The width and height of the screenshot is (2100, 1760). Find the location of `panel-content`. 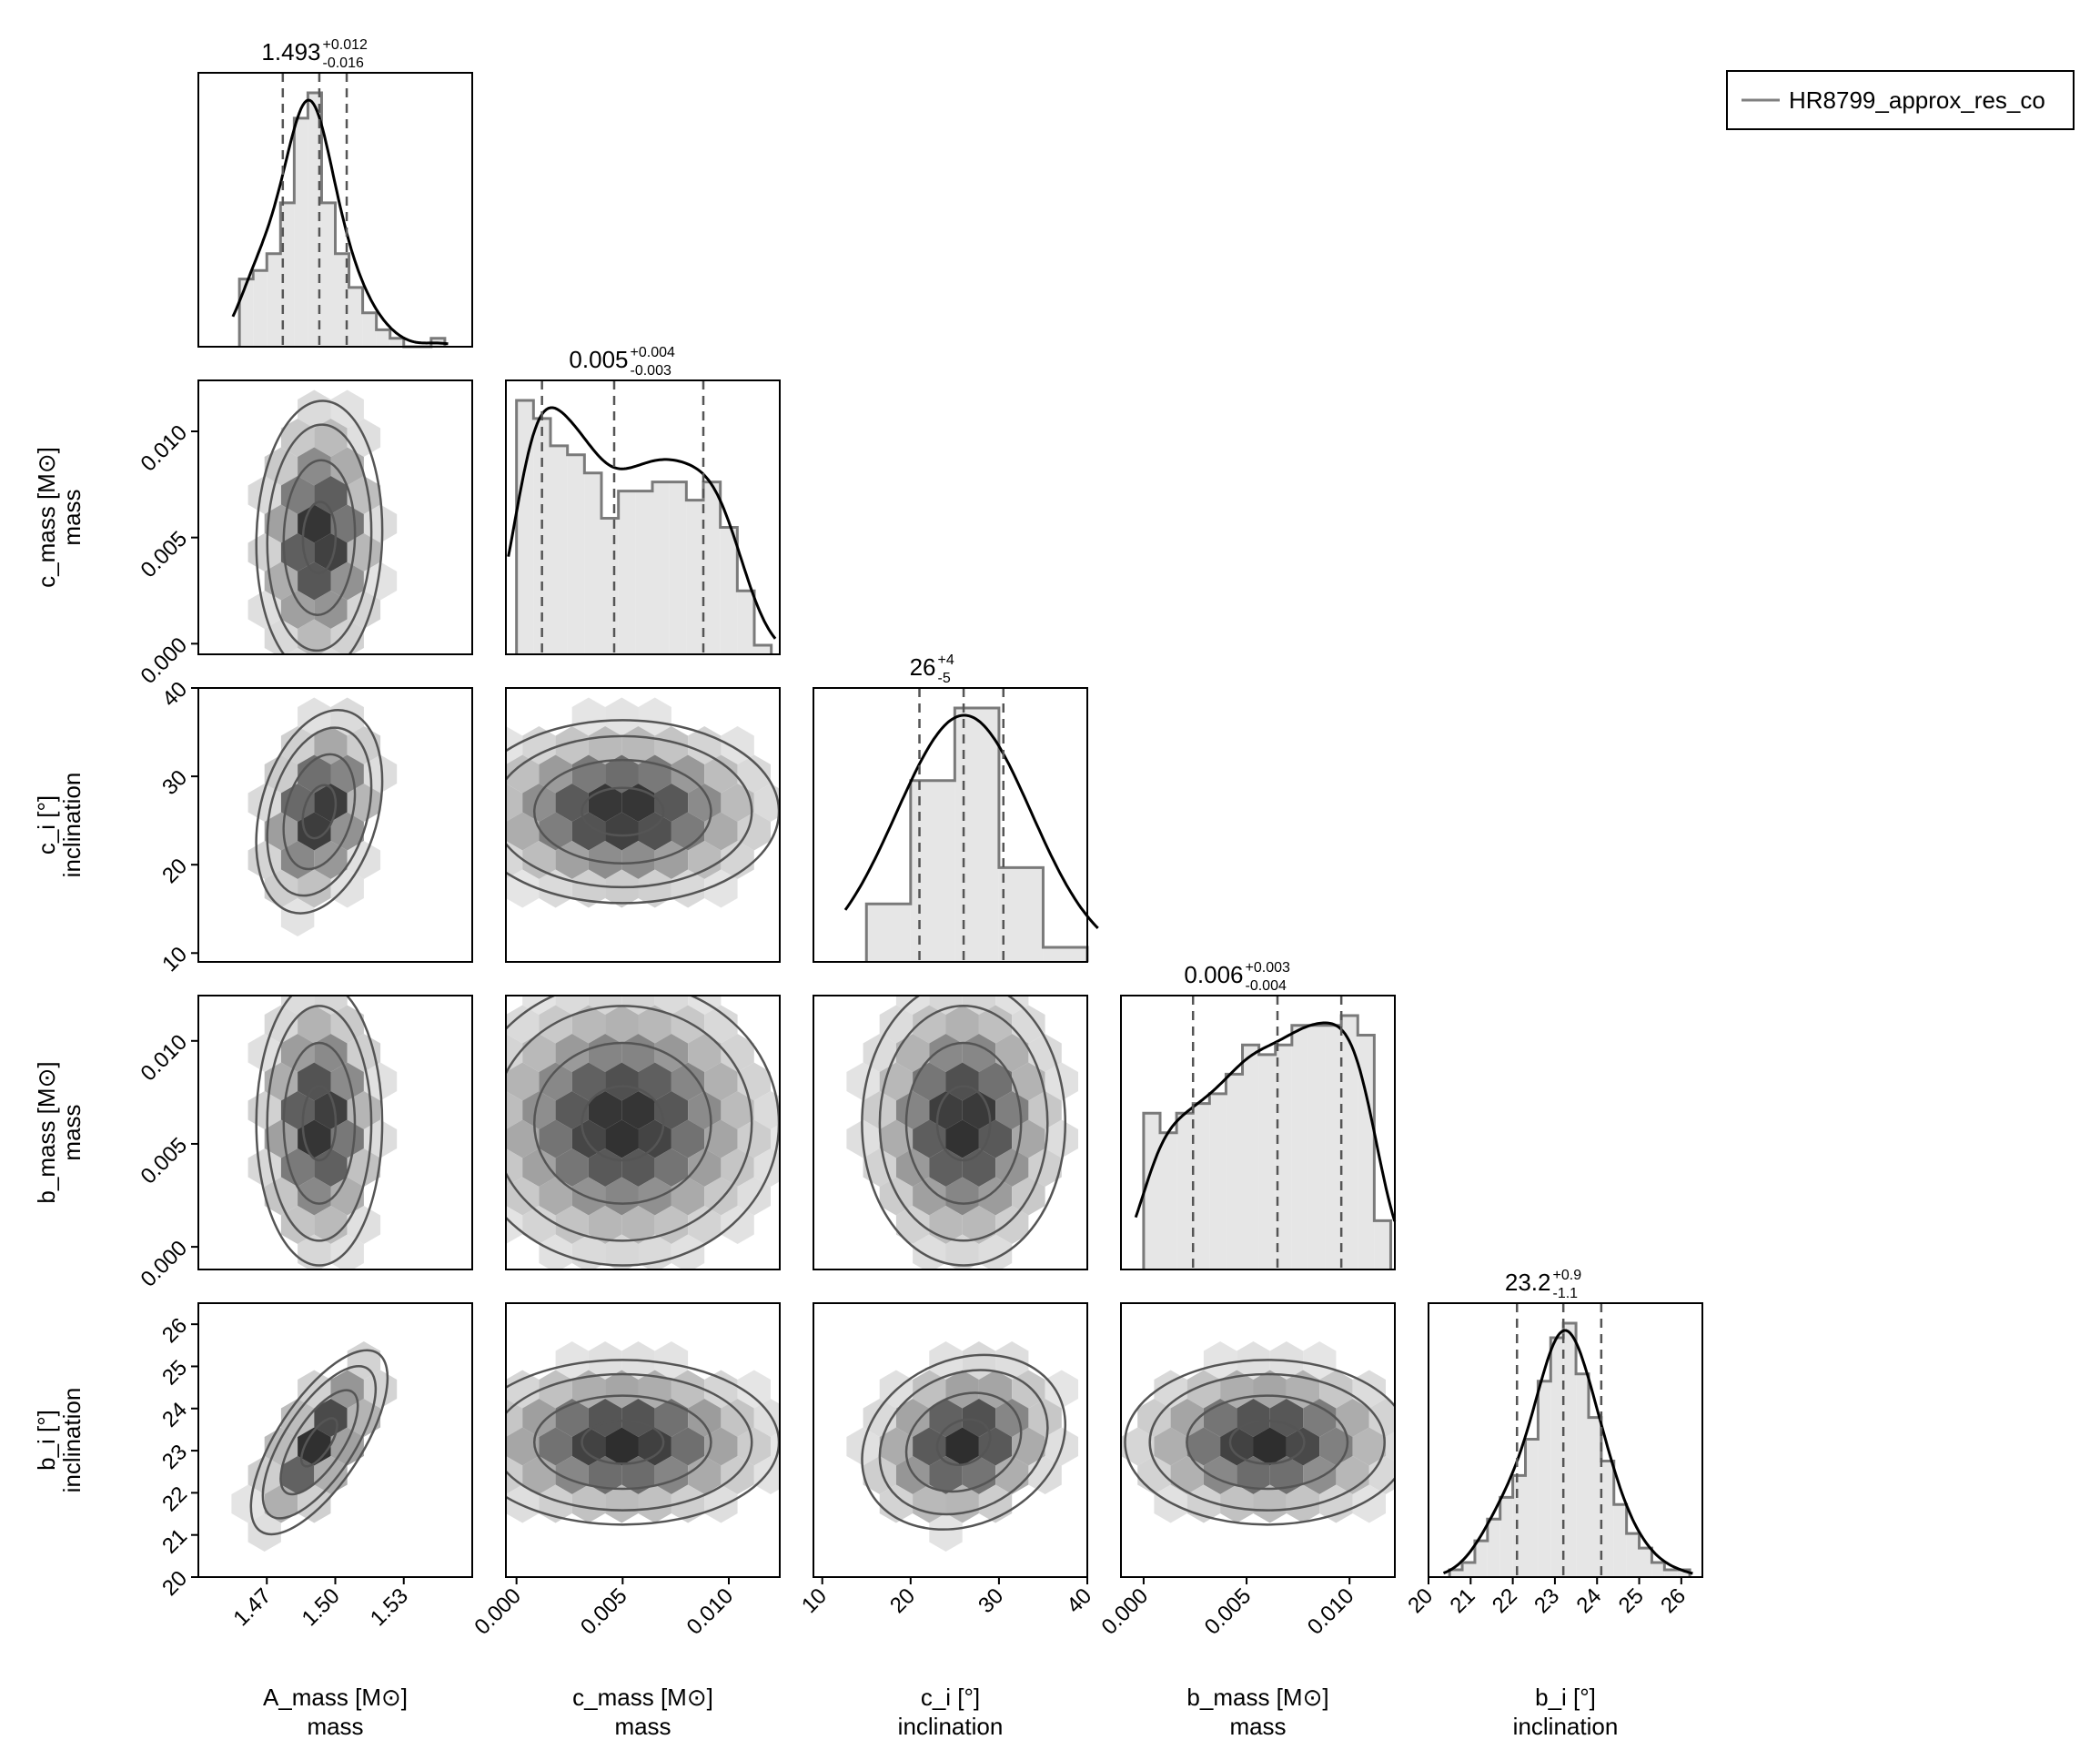

panel-content is located at coordinates (322, 1132).